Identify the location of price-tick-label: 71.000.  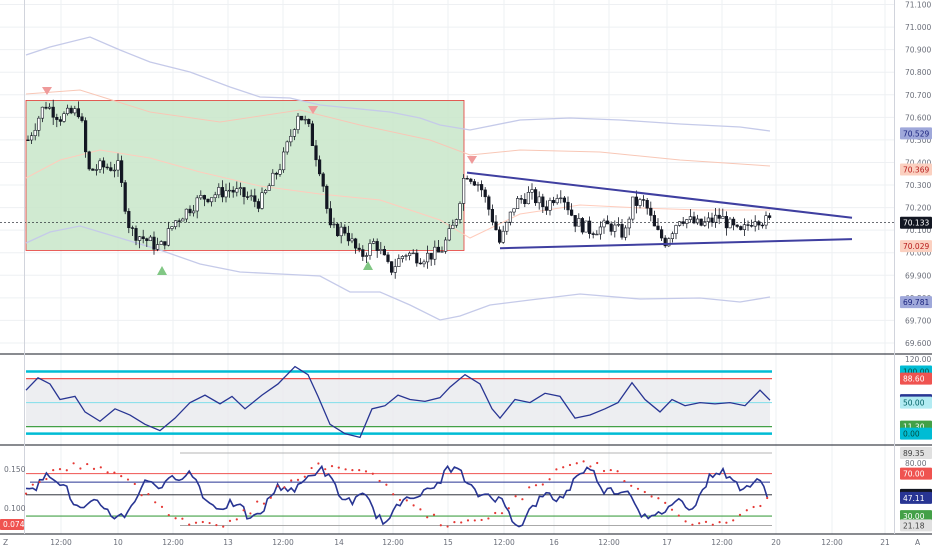
(918, 27).